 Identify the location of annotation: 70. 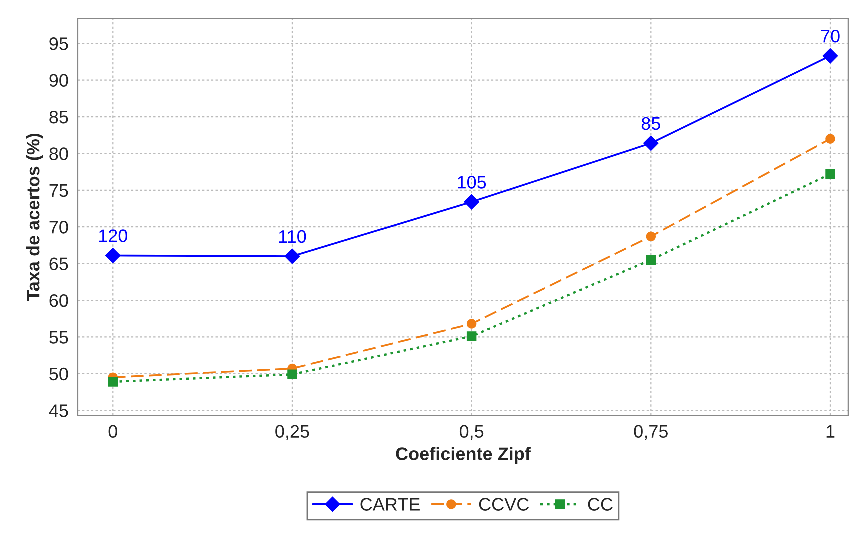
(830, 36).